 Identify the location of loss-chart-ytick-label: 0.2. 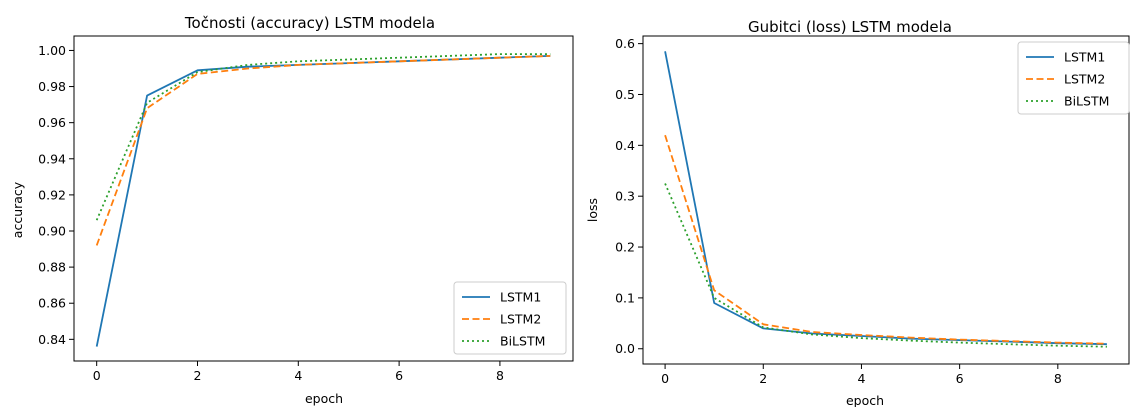
(625, 247).